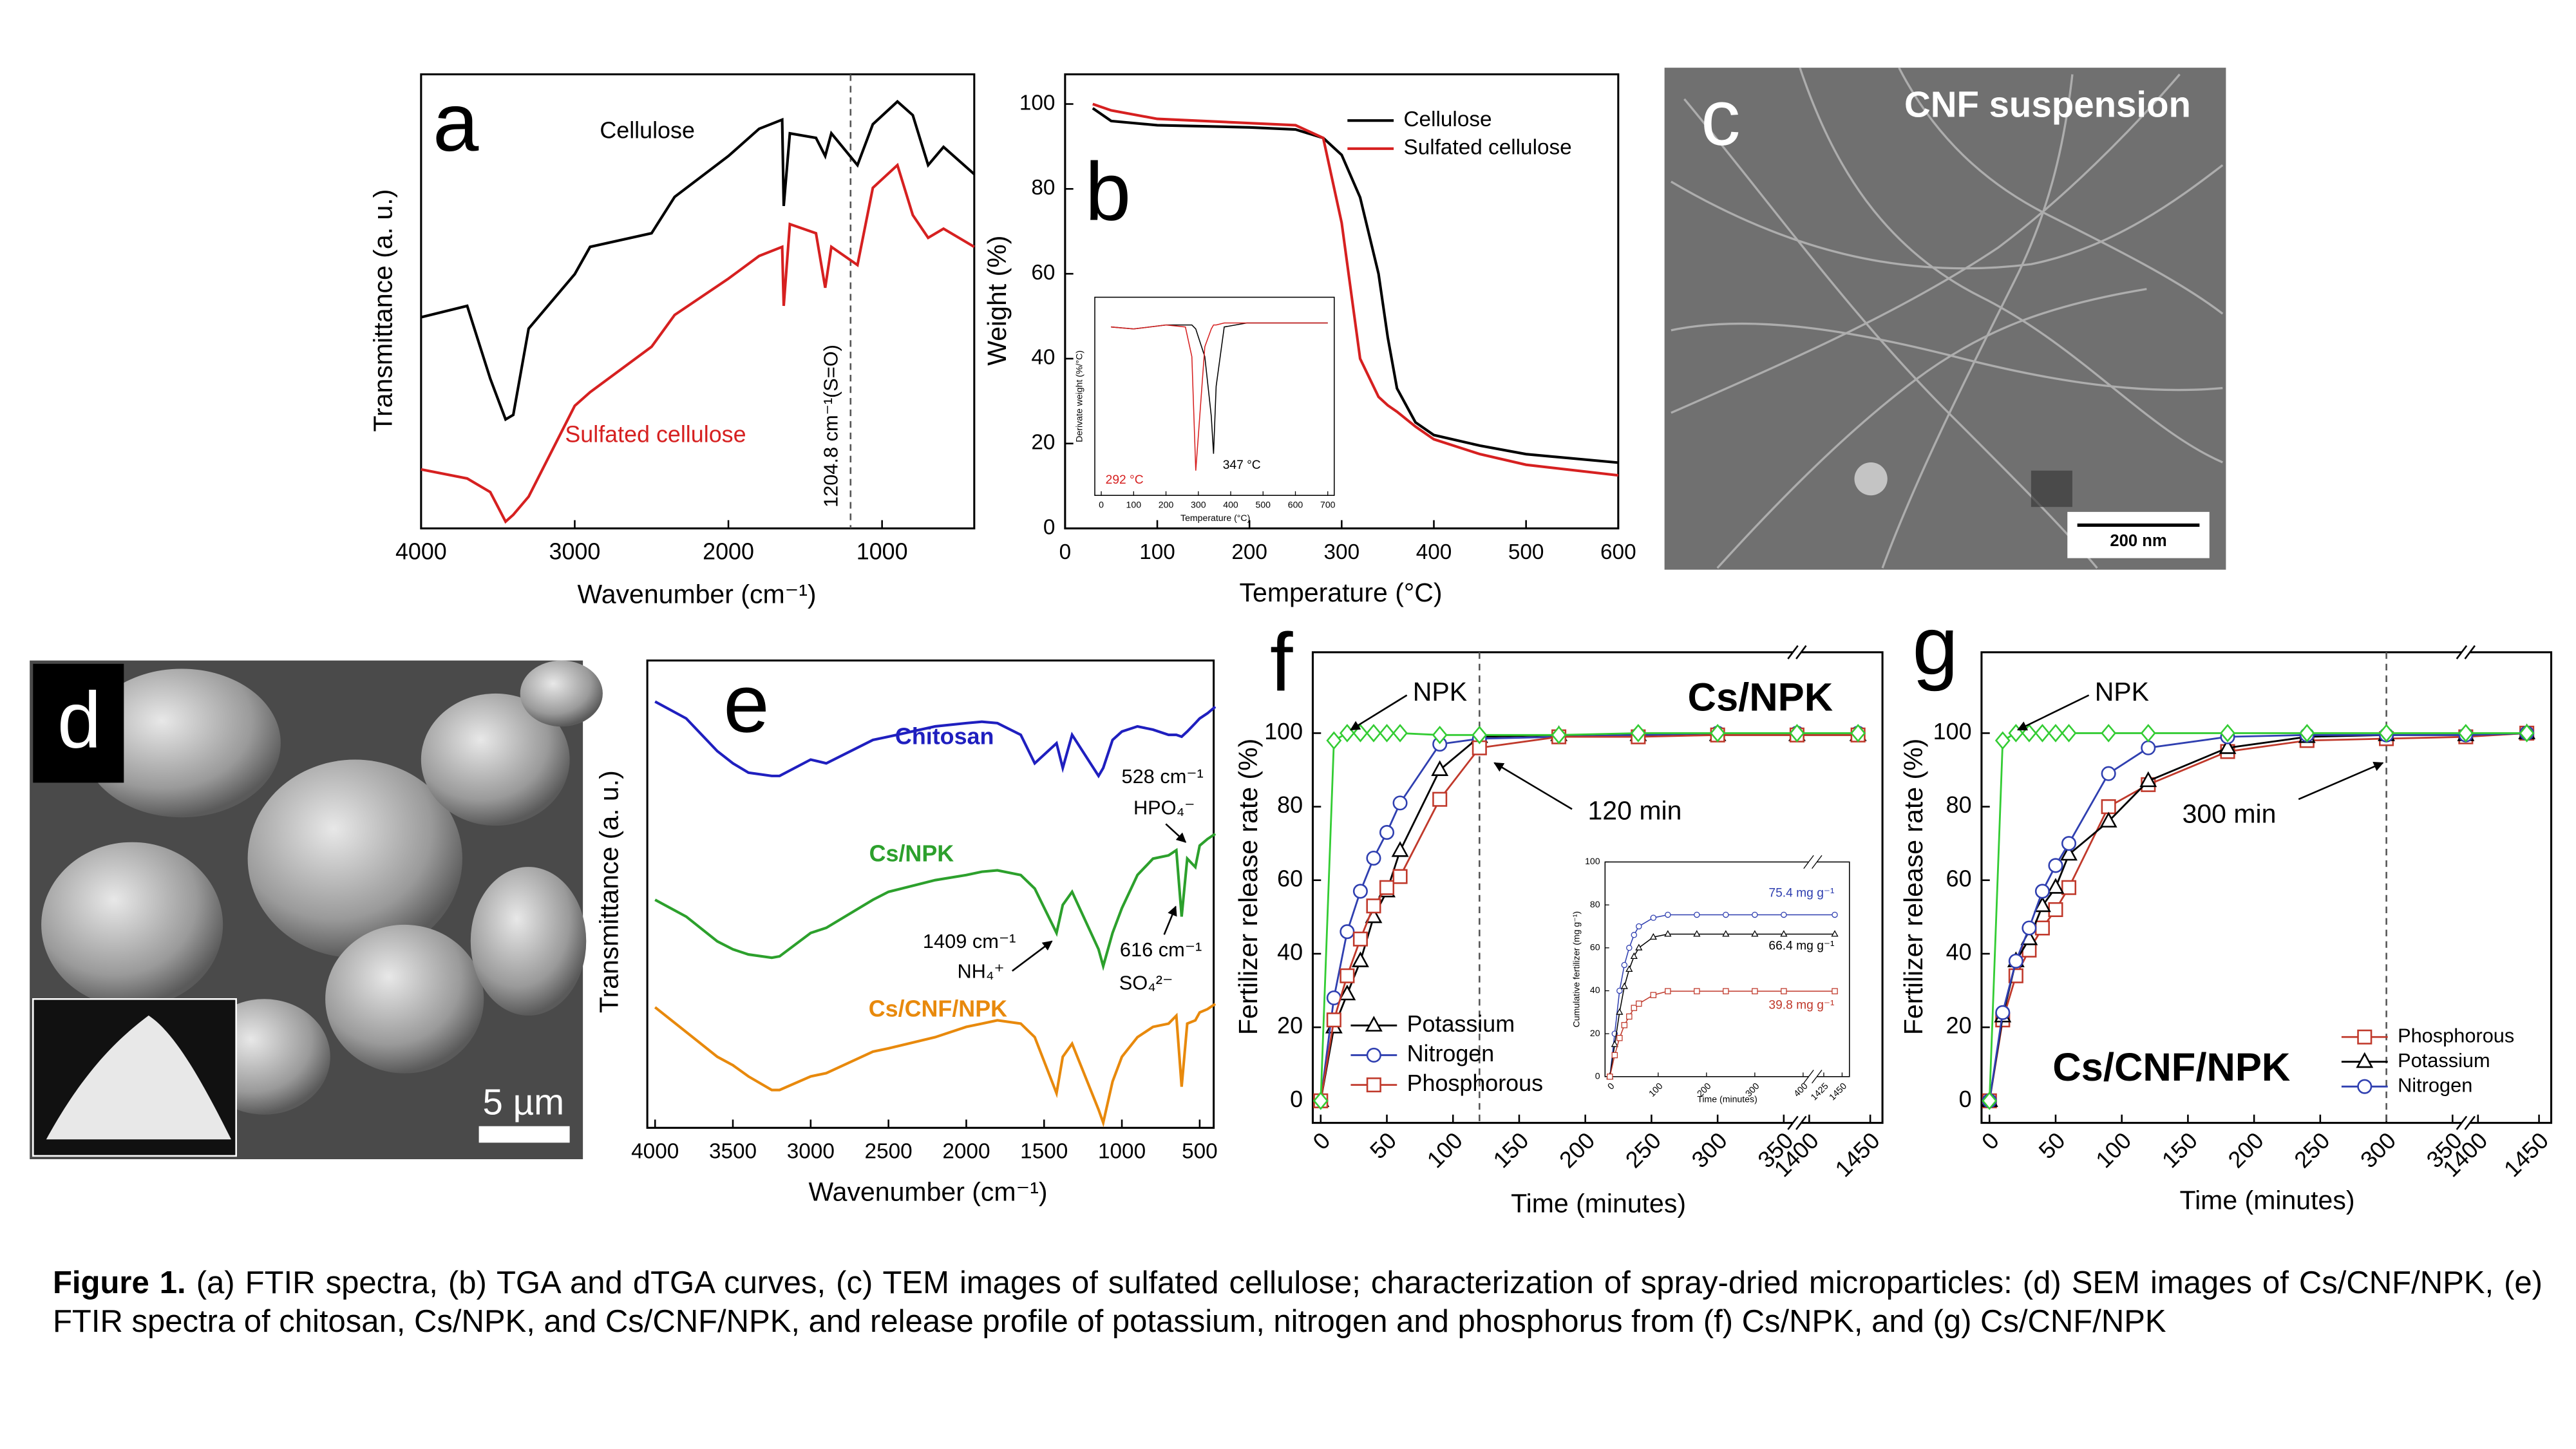 The image size is (2576, 1449). I want to click on particle, so click(1871, 479).